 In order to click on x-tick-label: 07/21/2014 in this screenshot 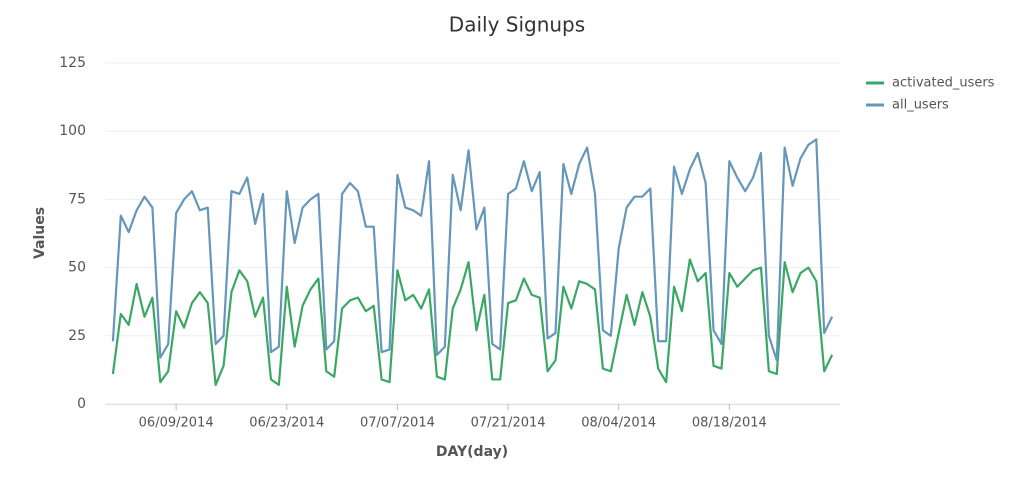, I will do `click(508, 423)`.